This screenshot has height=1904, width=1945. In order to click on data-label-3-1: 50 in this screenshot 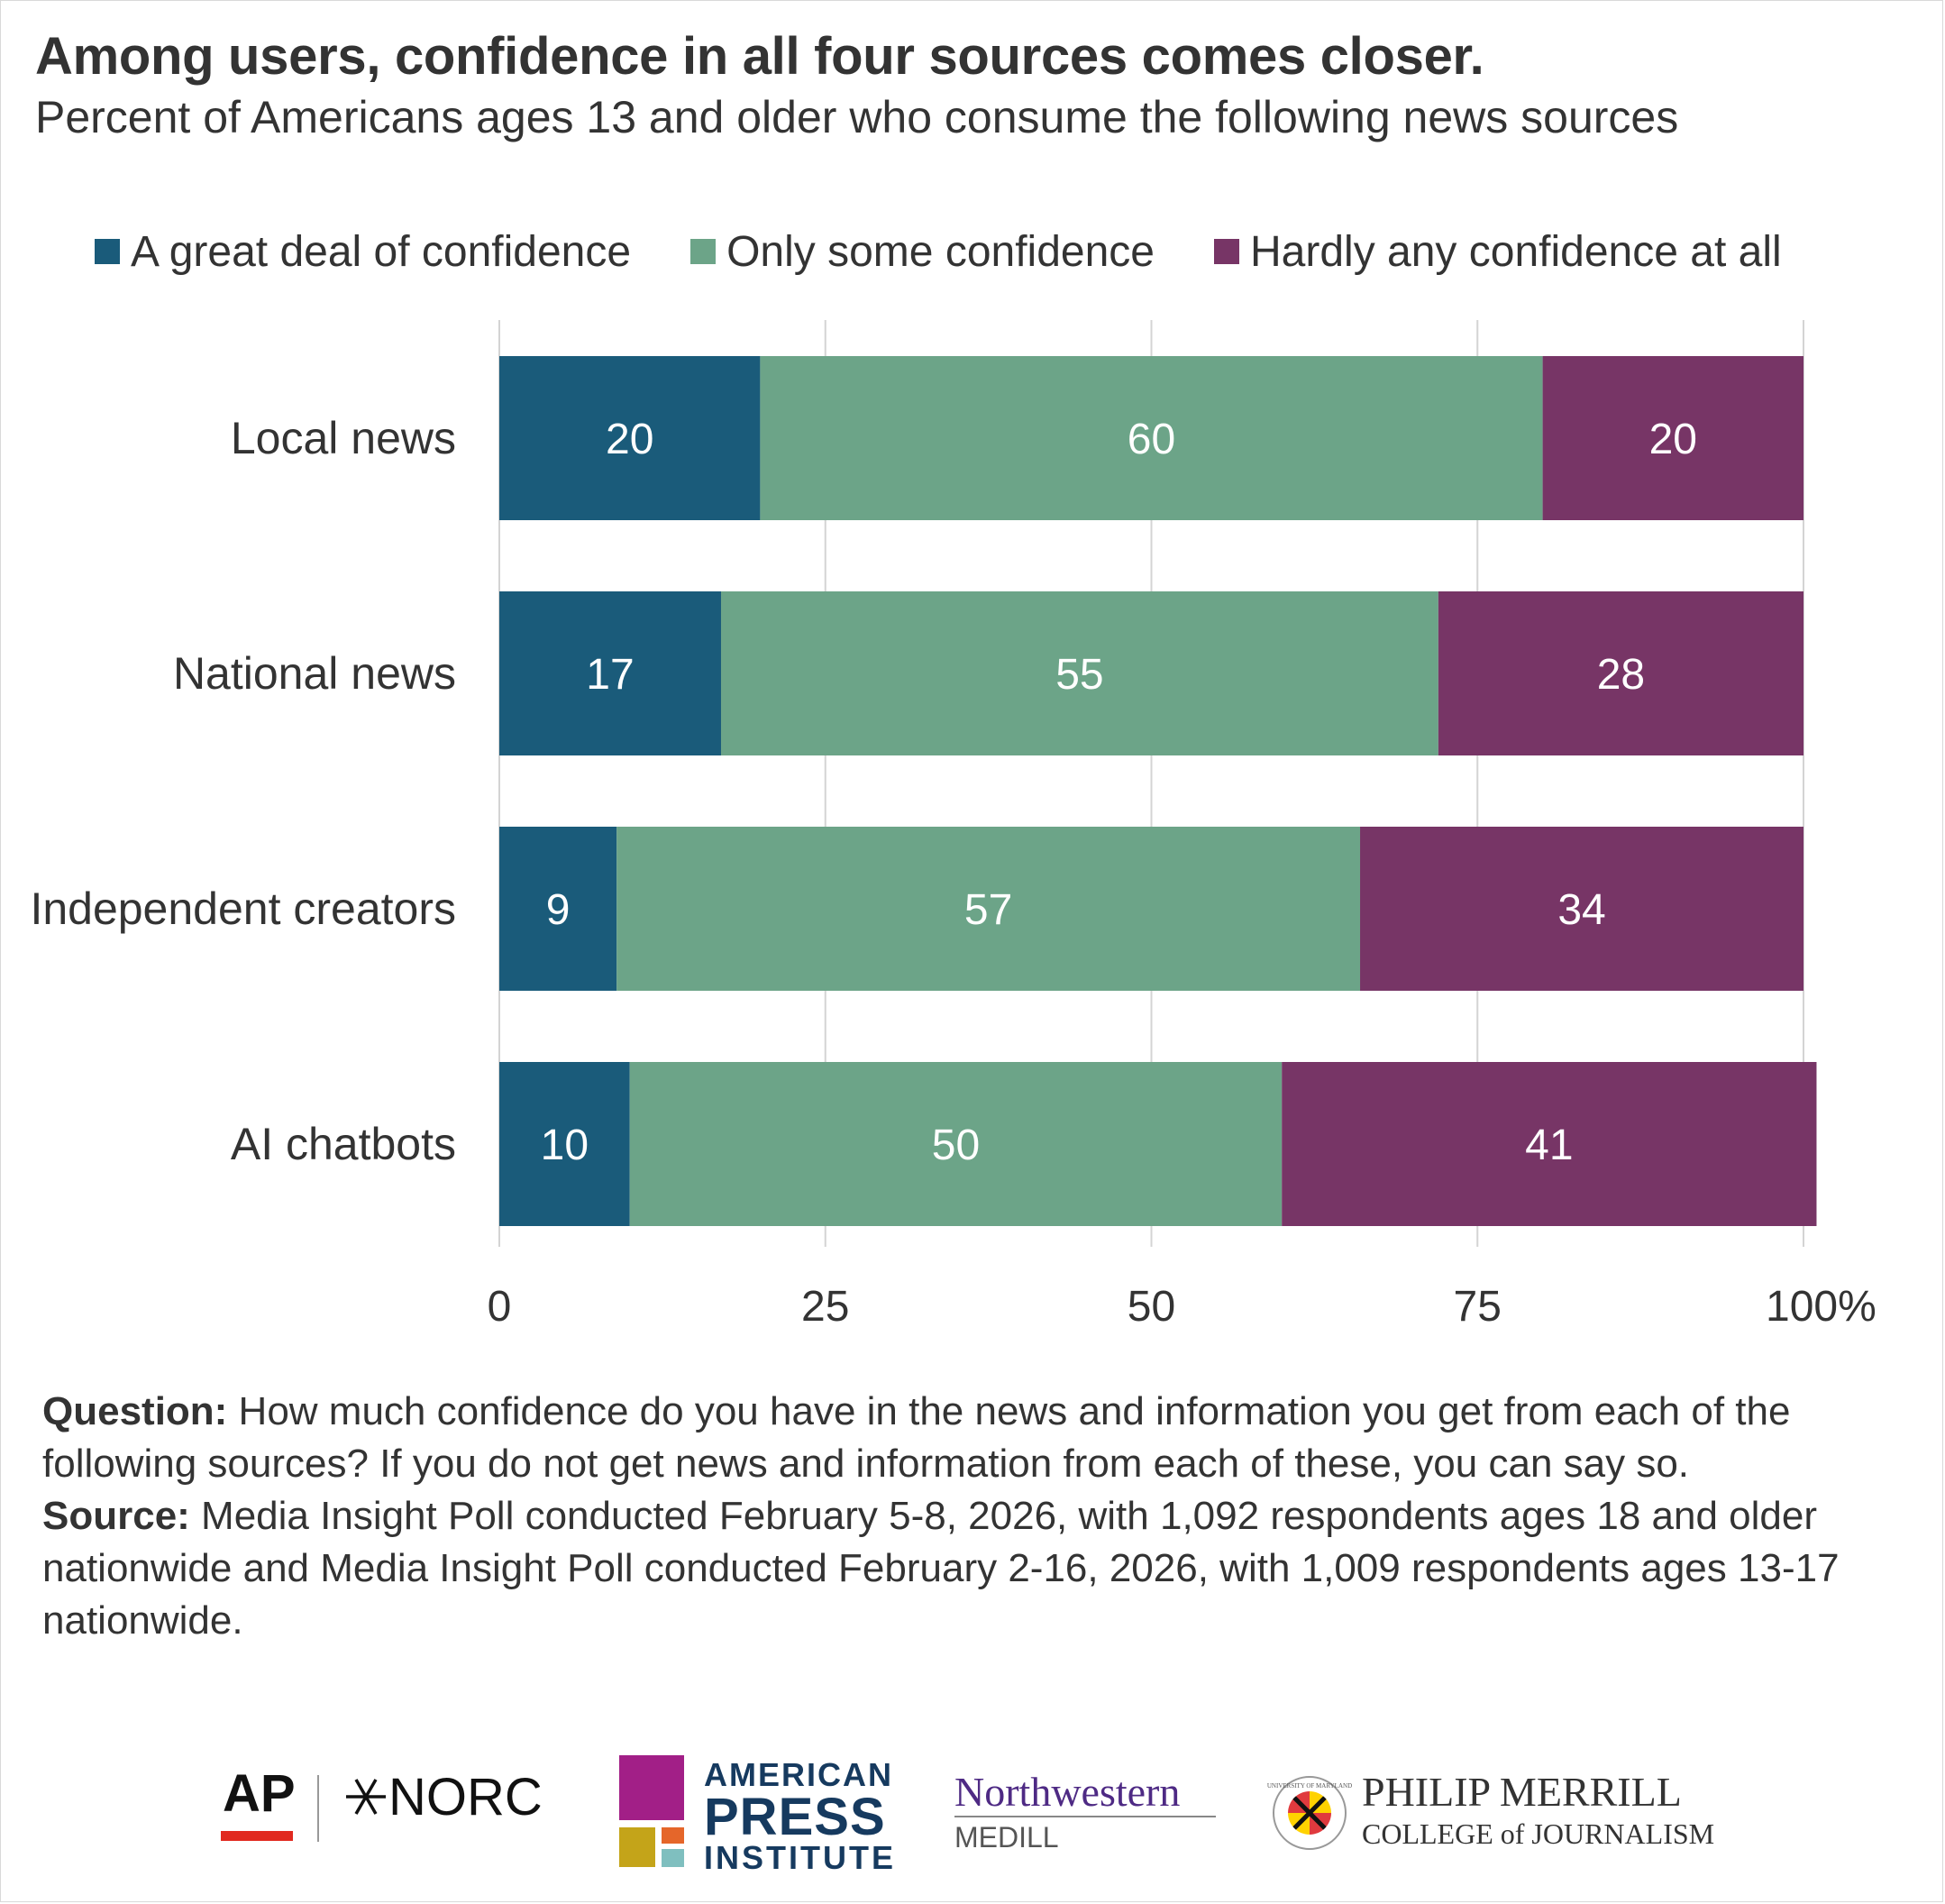, I will do `click(956, 1145)`.